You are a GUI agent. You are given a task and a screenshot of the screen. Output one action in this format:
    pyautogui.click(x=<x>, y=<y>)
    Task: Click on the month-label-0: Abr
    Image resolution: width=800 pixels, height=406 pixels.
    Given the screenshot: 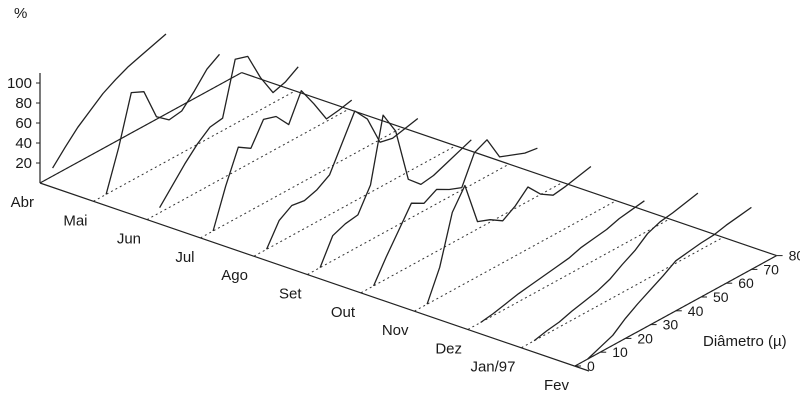 What is the action you would take?
    pyautogui.click(x=22, y=202)
    